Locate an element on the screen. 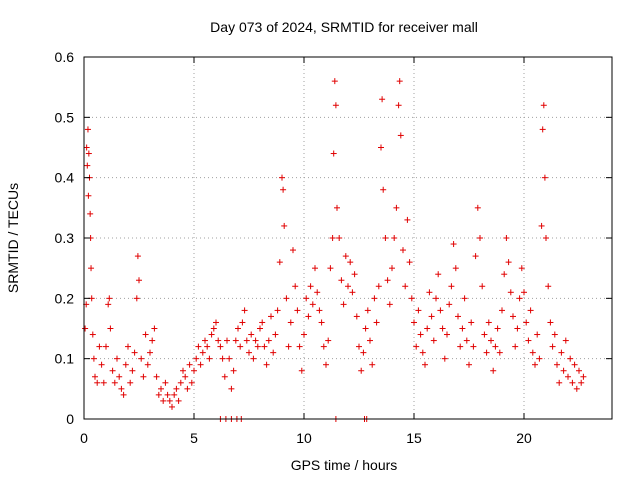 The height and width of the screenshot is (480, 640). y-axis-label: SRMTID / TECUs is located at coordinates (13, 238).